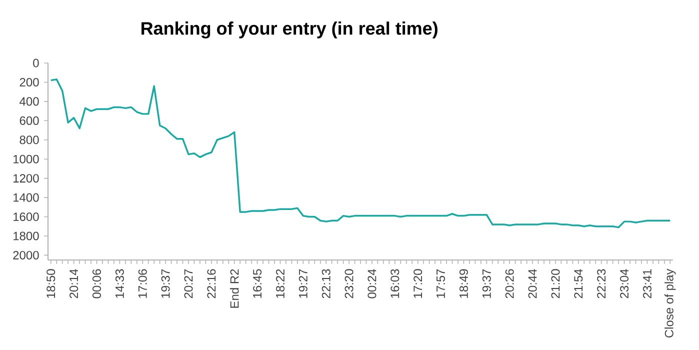 This screenshot has height=350, width=699. What do you see at coordinates (29, 82) in the screenshot?
I see `y-tick-label: 200` at bounding box center [29, 82].